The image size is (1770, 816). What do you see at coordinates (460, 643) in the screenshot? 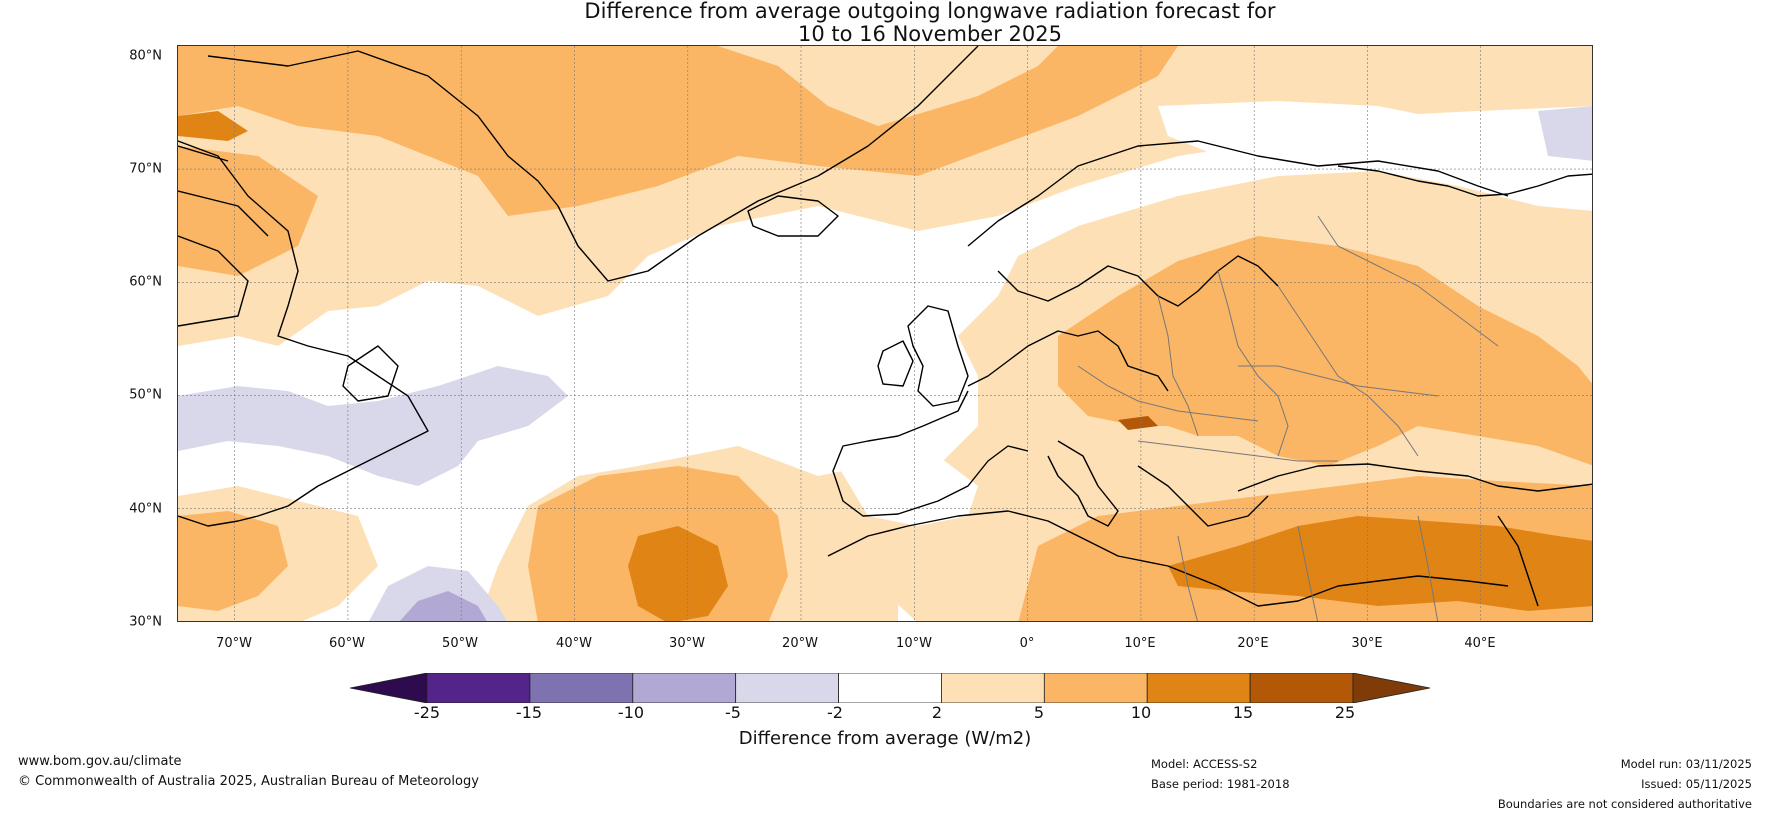
I see `lon-label-50w: 50°W` at bounding box center [460, 643].